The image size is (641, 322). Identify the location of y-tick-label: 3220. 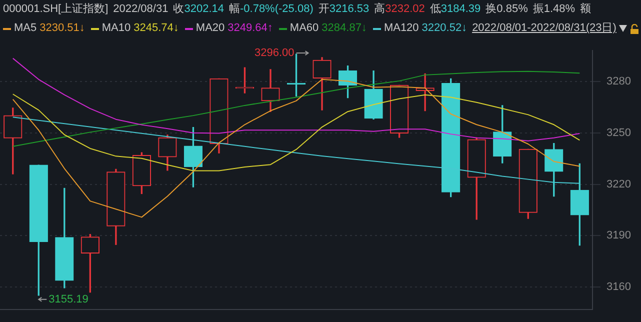
(619, 184).